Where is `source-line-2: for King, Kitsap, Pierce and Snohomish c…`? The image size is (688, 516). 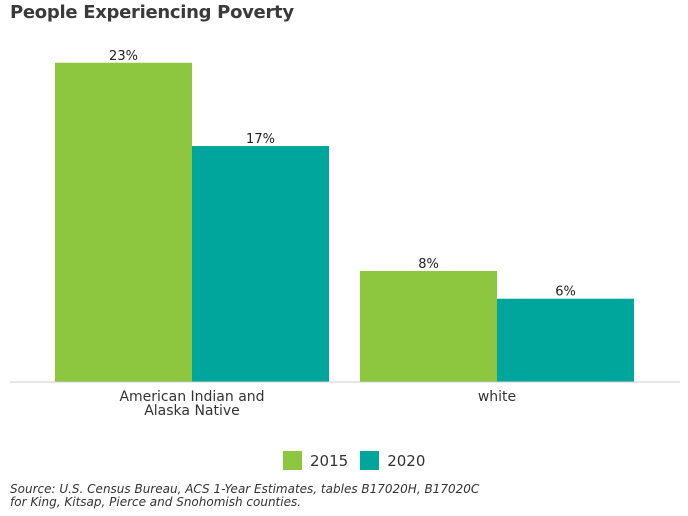 source-line-2: for King, Kitsap, Pierce and Snohomish c… is located at coordinates (156, 502).